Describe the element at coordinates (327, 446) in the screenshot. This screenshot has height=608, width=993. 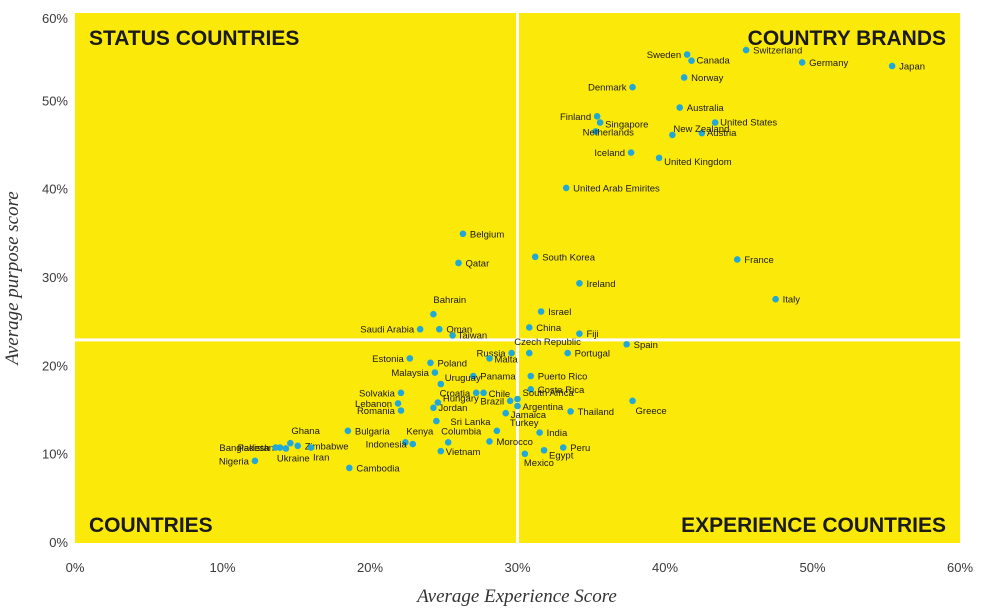
I see `point-label: Zimbabwe` at that location.